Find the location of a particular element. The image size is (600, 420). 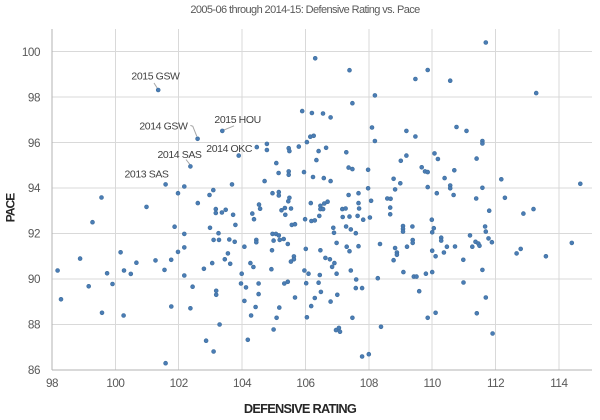

svg-text: 96 is located at coordinates (34, 143).